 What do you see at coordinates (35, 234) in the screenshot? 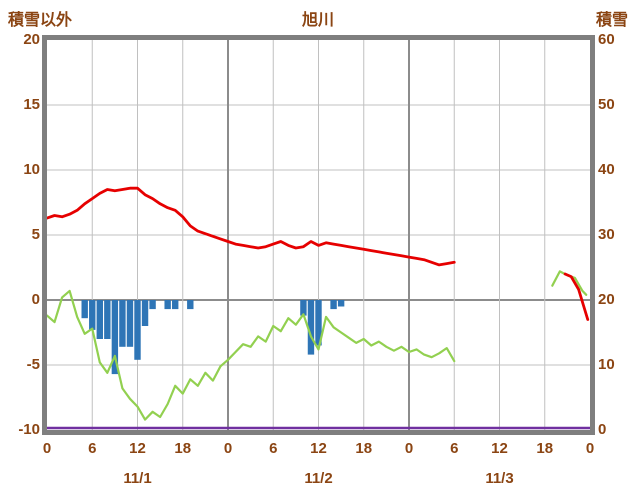
I see `left-axis-tick: 5` at bounding box center [35, 234].